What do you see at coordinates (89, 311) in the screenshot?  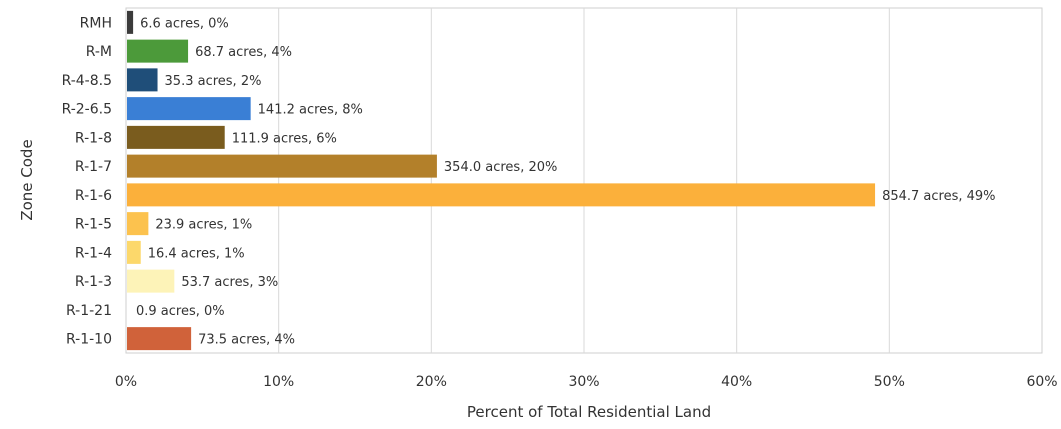 I see `y-tick-label: R-1-21` at bounding box center [89, 311].